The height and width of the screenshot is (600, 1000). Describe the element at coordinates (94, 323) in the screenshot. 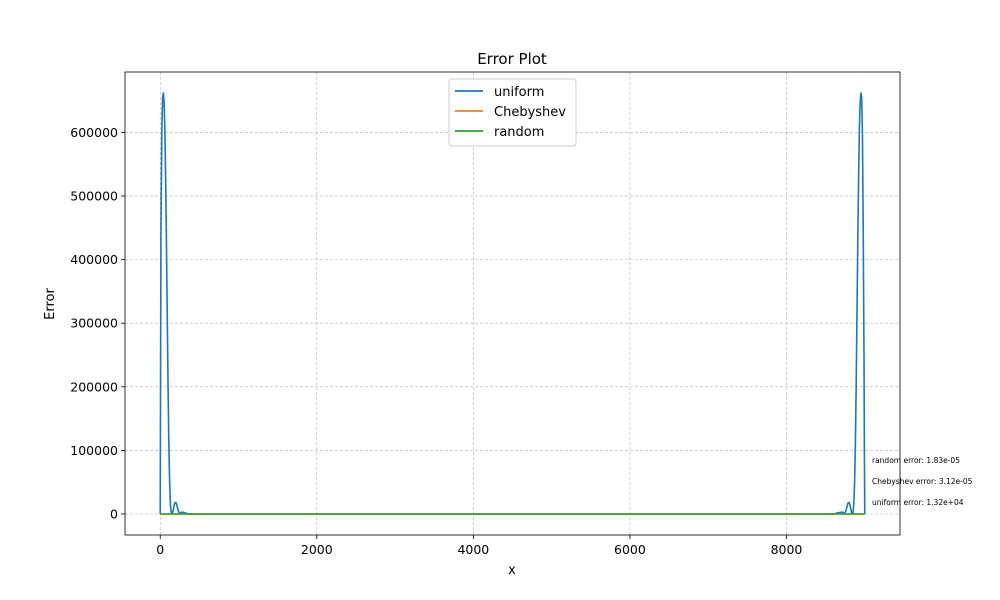

I see `y-tick-label: 300000` at that location.